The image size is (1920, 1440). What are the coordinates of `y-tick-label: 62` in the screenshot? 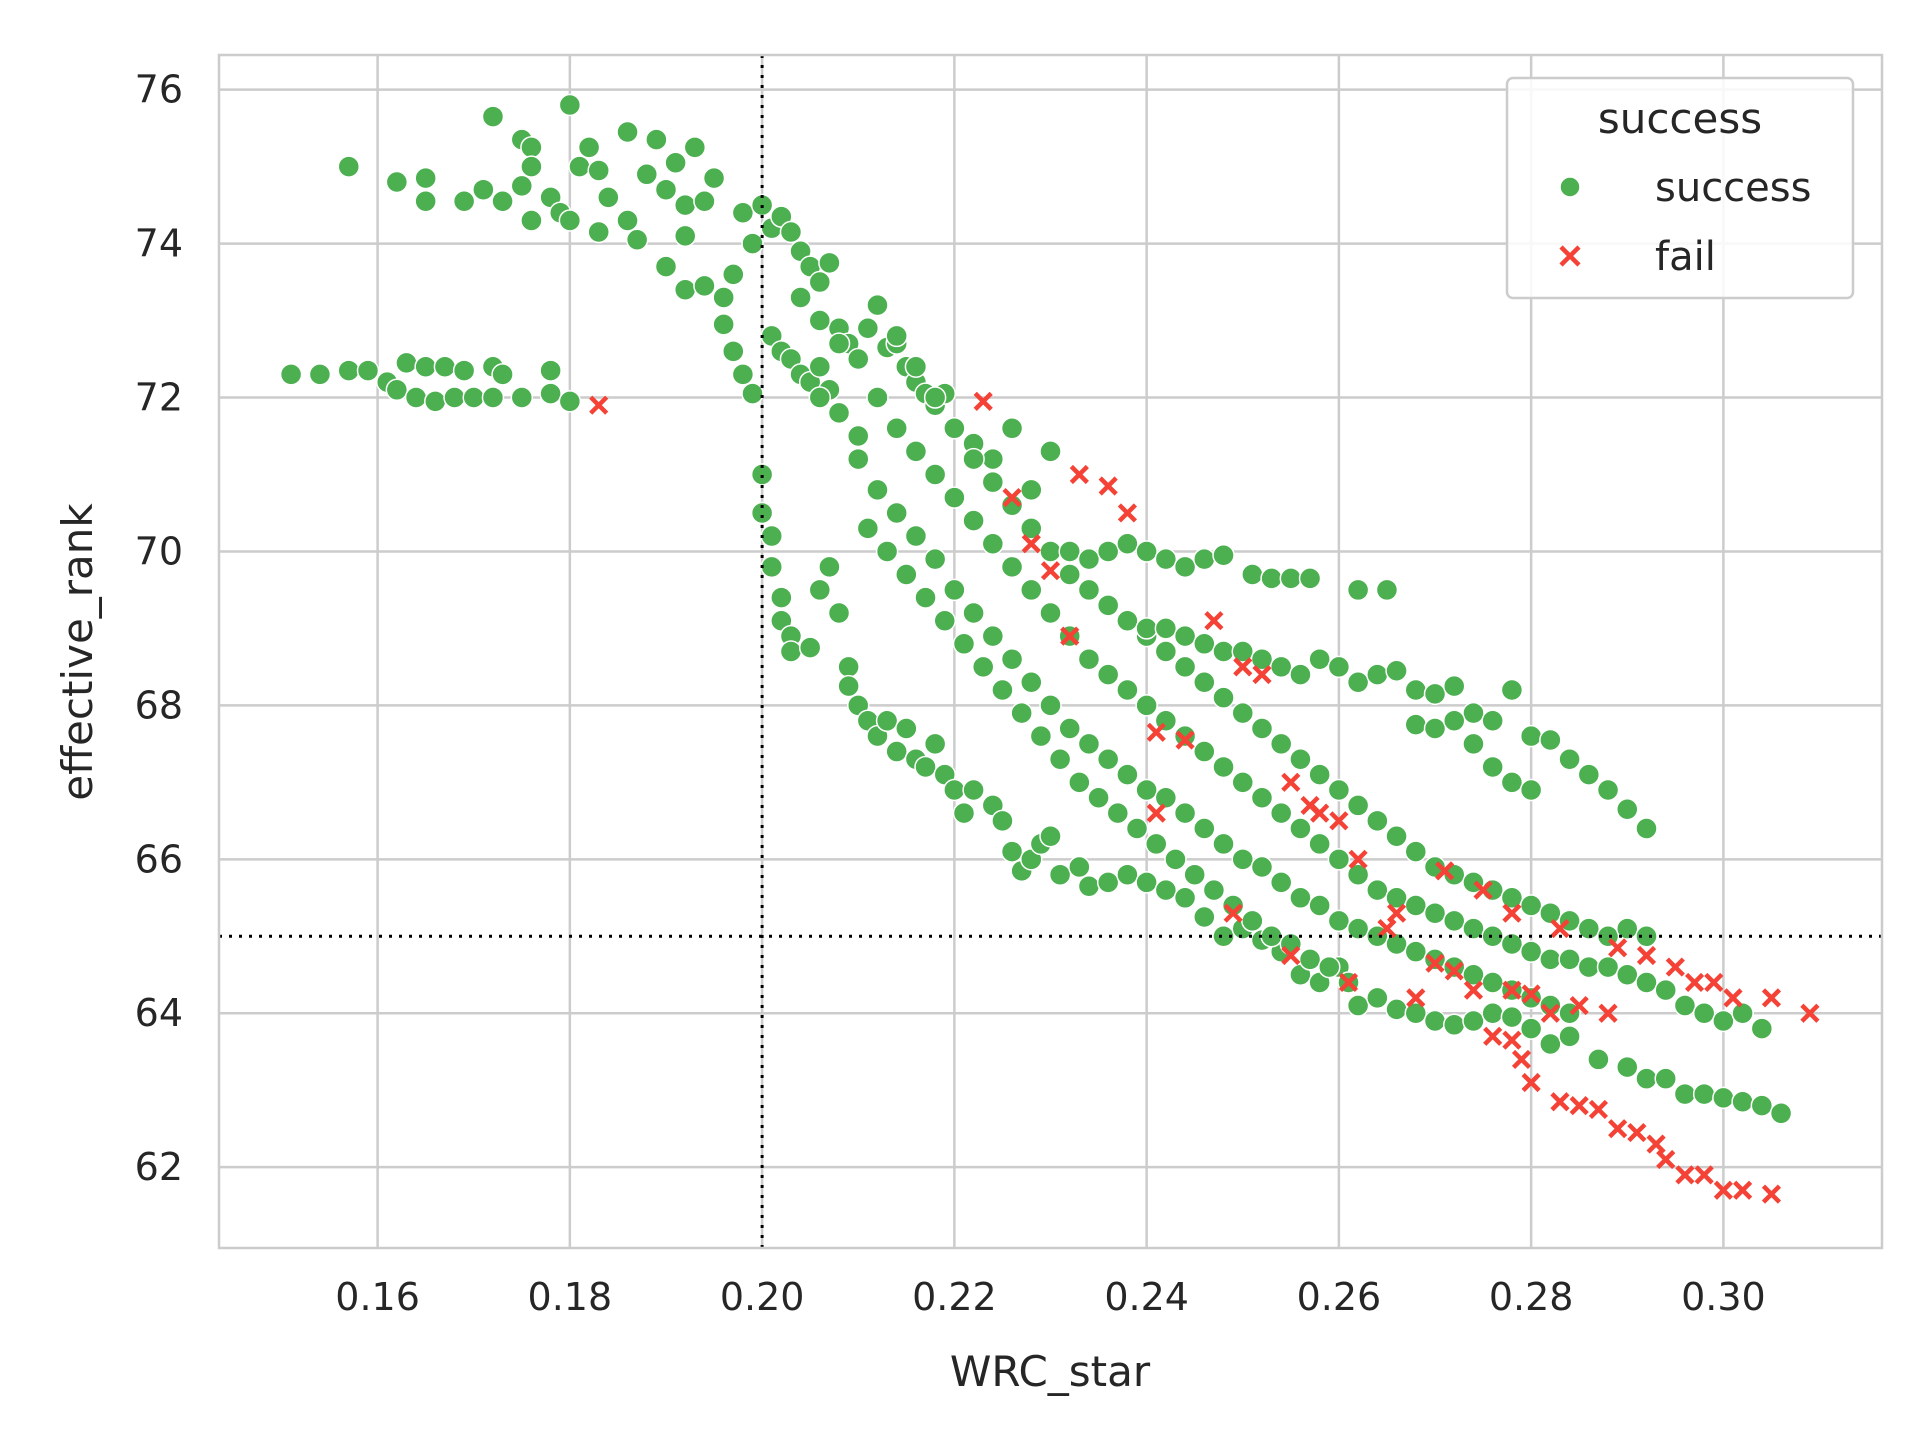 It's located at (159, 1167).